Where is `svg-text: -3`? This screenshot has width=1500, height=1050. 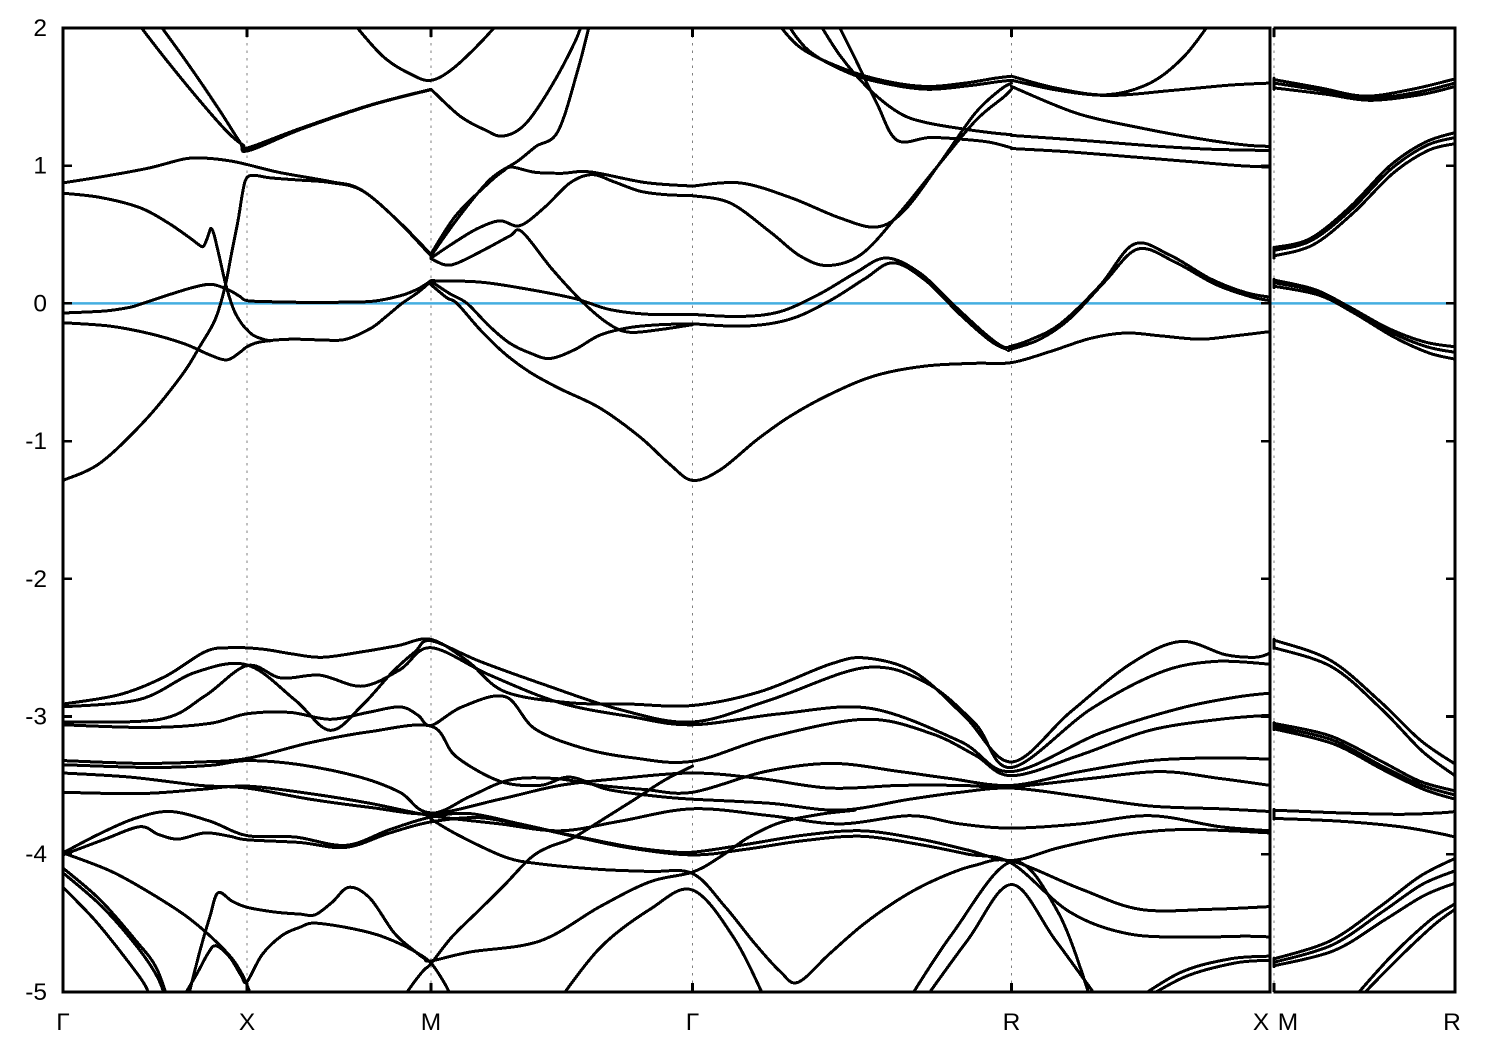 svg-text: -3 is located at coordinates (36, 717).